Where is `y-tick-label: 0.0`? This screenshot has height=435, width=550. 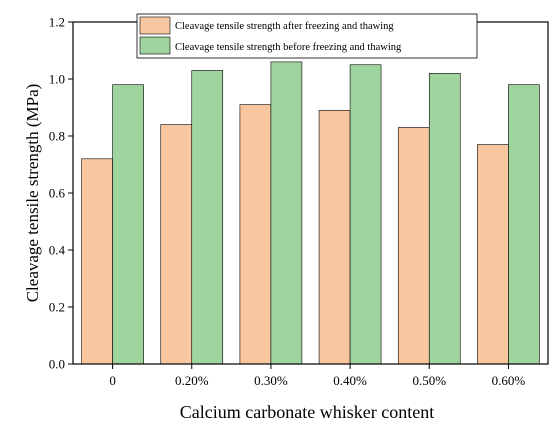
y-tick-label: 0.0 is located at coordinates (57, 364).